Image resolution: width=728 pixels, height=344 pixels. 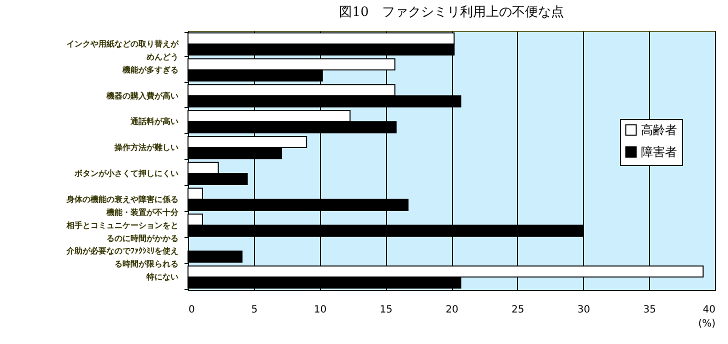 What do you see at coordinates (320, 310) in the screenshot?
I see `x-tick-label: 10` at bounding box center [320, 310].